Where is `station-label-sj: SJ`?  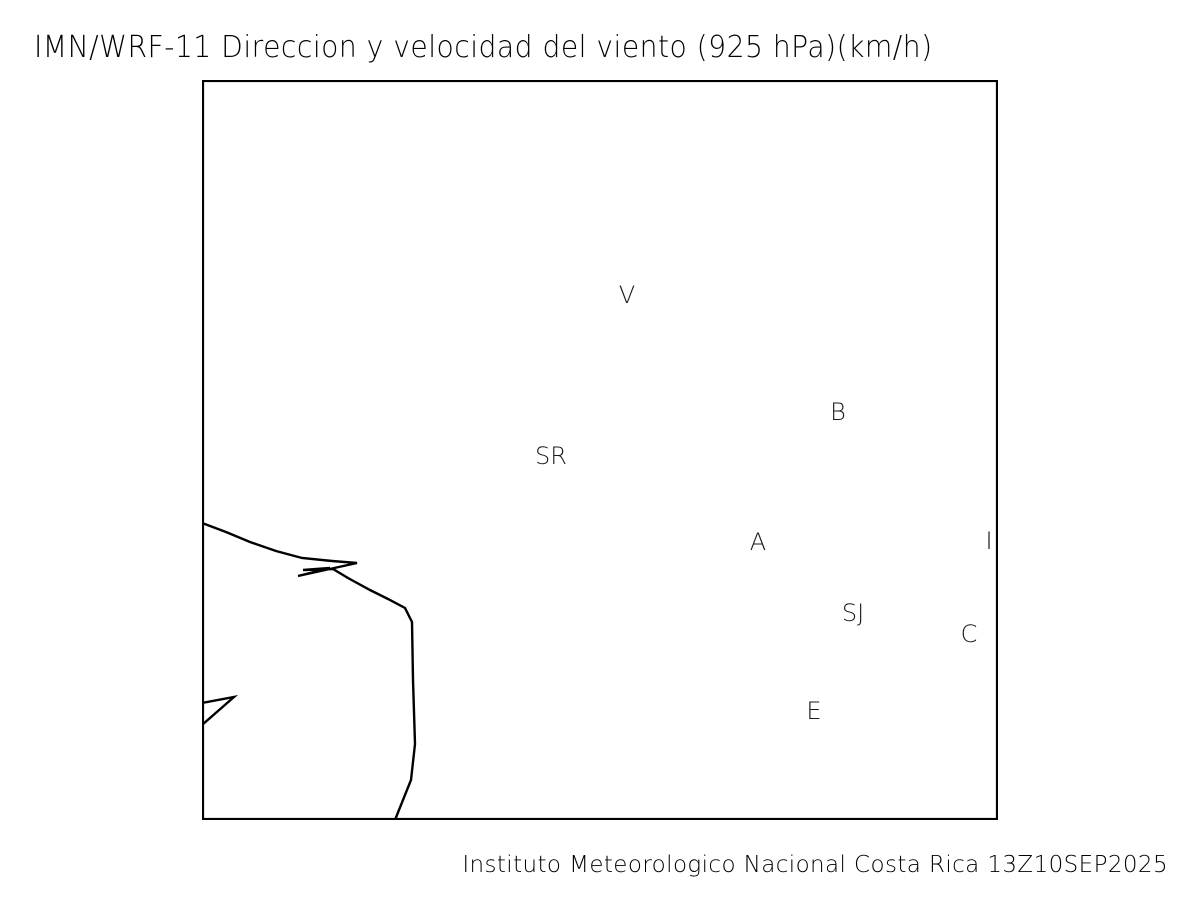
station-label-sj: SJ is located at coordinates (853, 613).